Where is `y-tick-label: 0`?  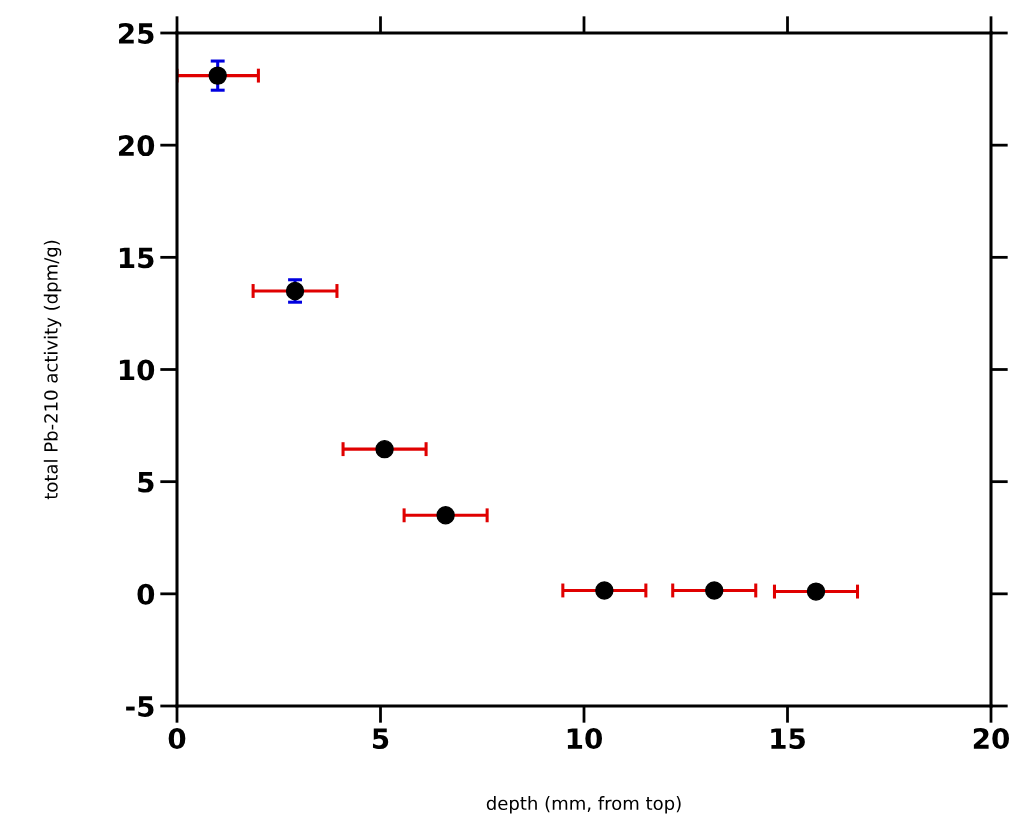
y-tick-label: 0 is located at coordinates (146, 594).